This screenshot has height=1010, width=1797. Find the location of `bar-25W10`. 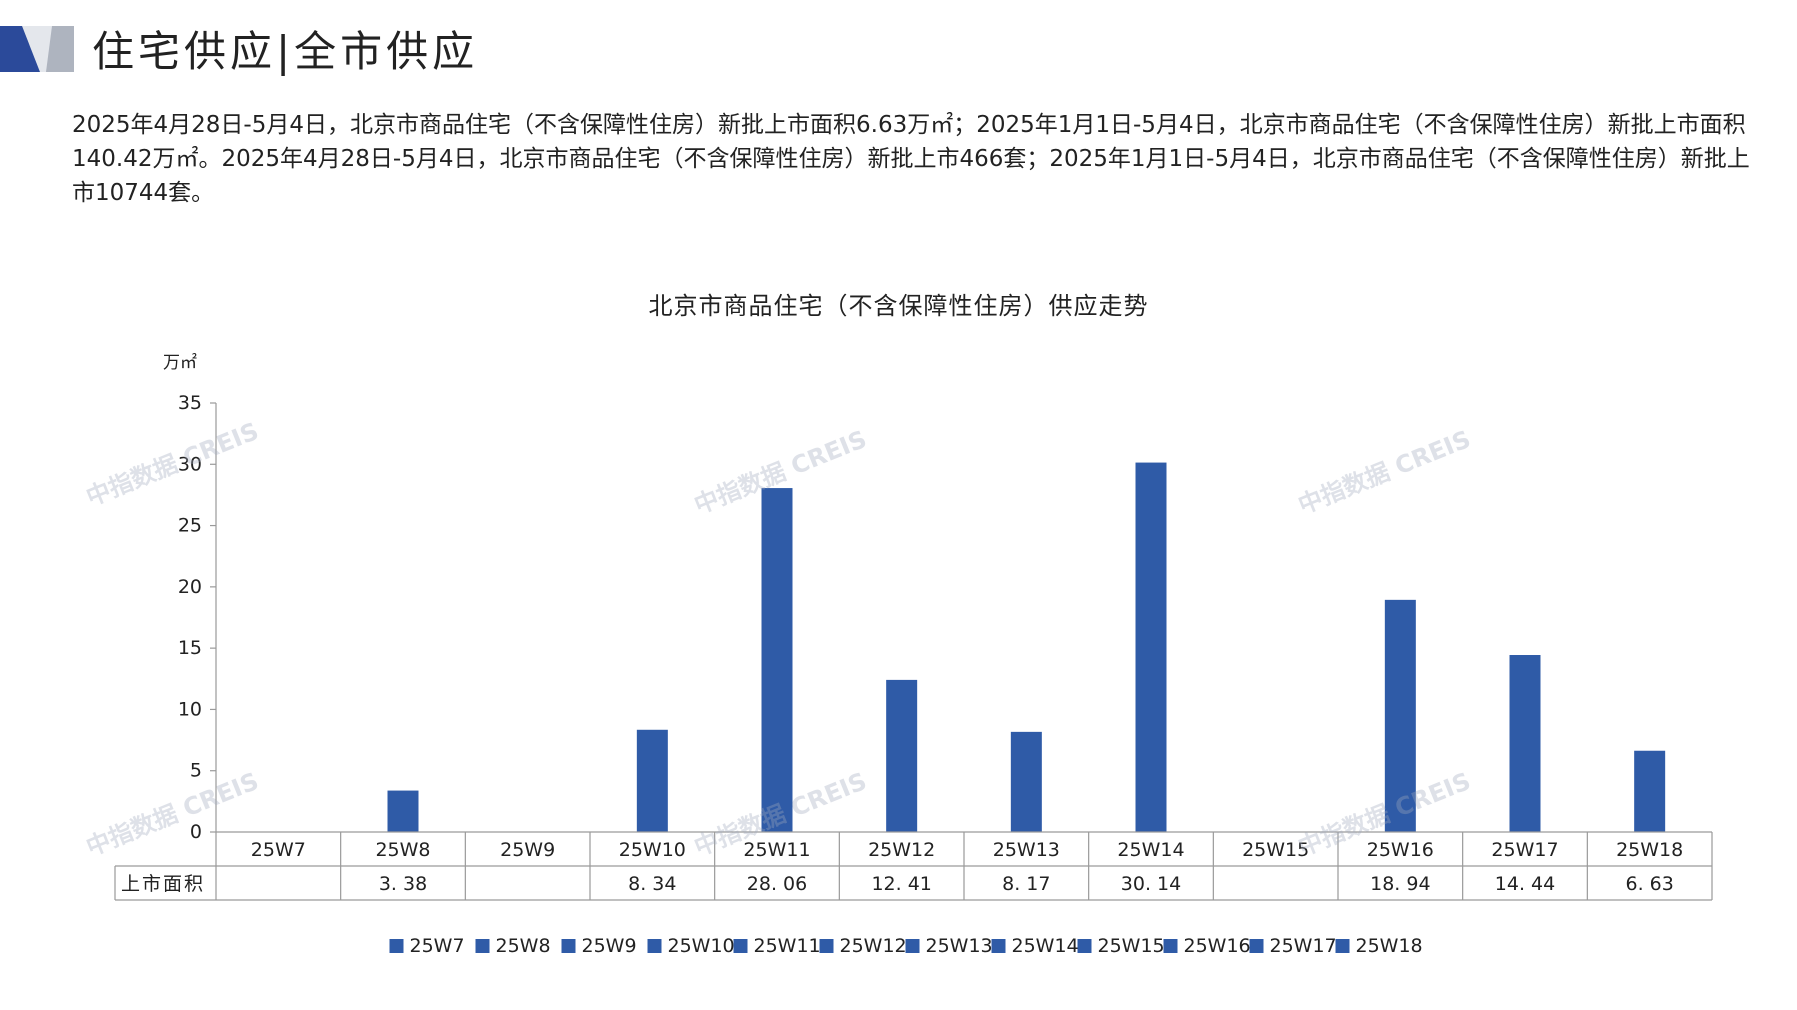

bar-25W10 is located at coordinates (652, 780).